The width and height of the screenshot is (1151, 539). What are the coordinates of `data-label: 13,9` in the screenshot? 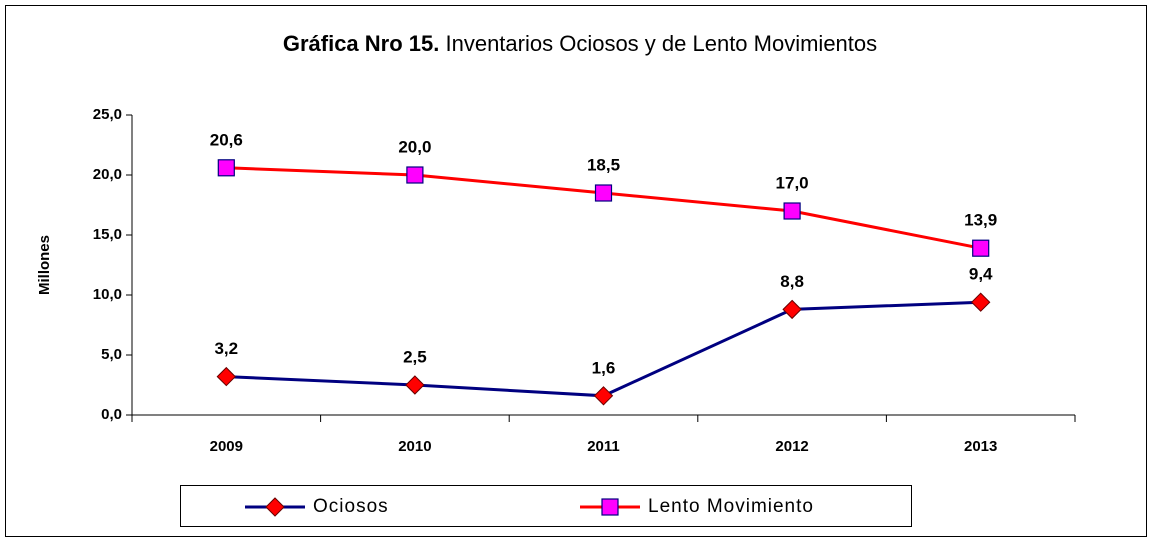 It's located at (980, 220).